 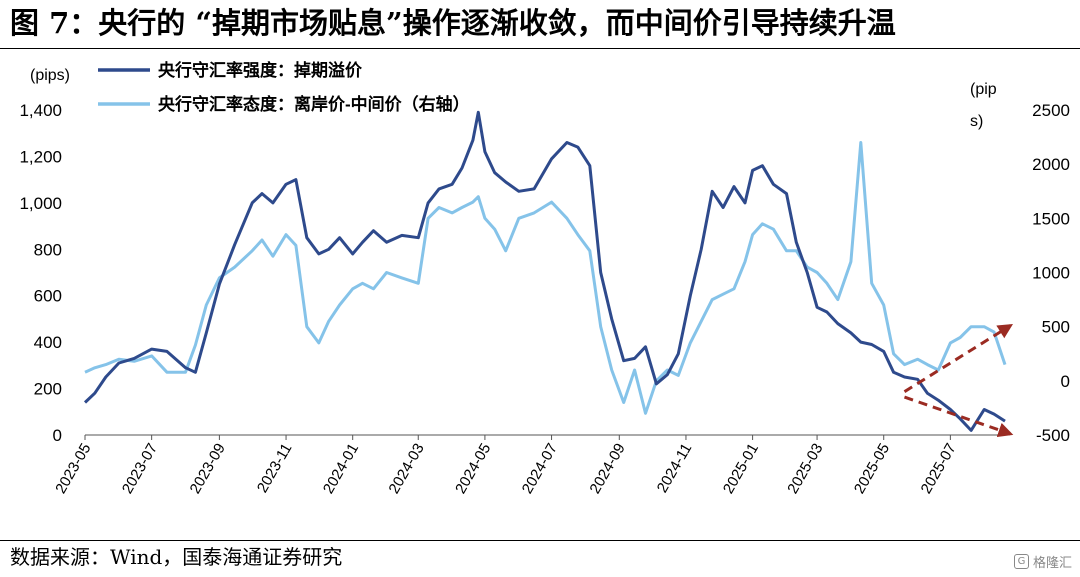 What do you see at coordinates (48, 389) in the screenshot?
I see `y-left-tick-label: 200` at bounding box center [48, 389].